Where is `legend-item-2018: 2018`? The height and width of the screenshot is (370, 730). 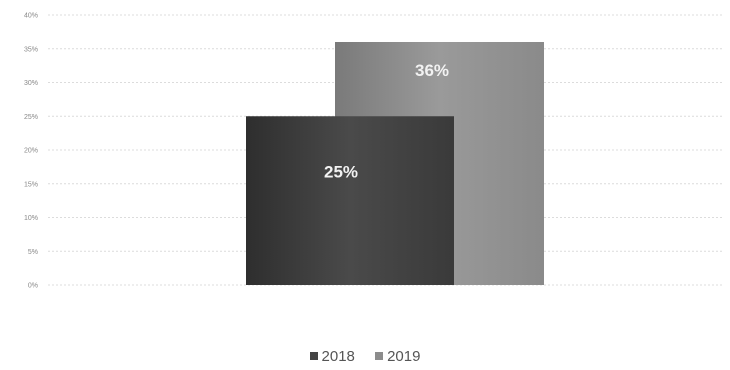 legend-item-2018: 2018 is located at coordinates (332, 356).